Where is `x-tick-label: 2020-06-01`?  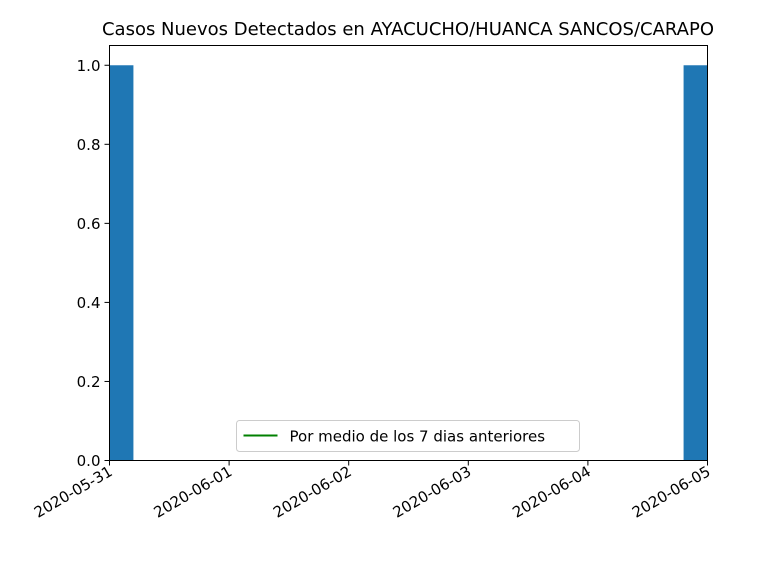
x-tick-label: 2020-06-01 is located at coordinates (193, 491).